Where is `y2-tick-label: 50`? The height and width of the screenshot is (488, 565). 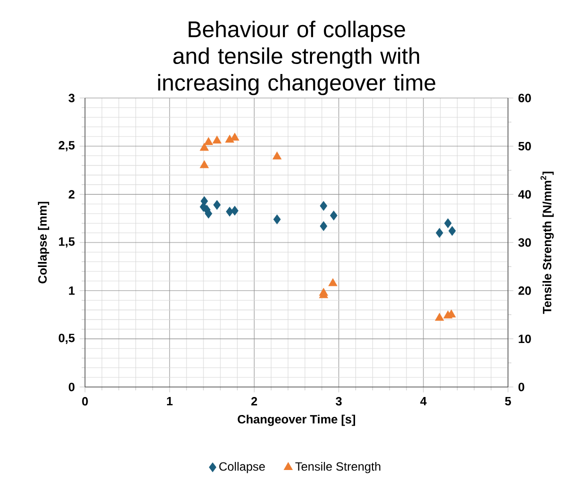
y2-tick-label: 50 is located at coordinates (524, 146).